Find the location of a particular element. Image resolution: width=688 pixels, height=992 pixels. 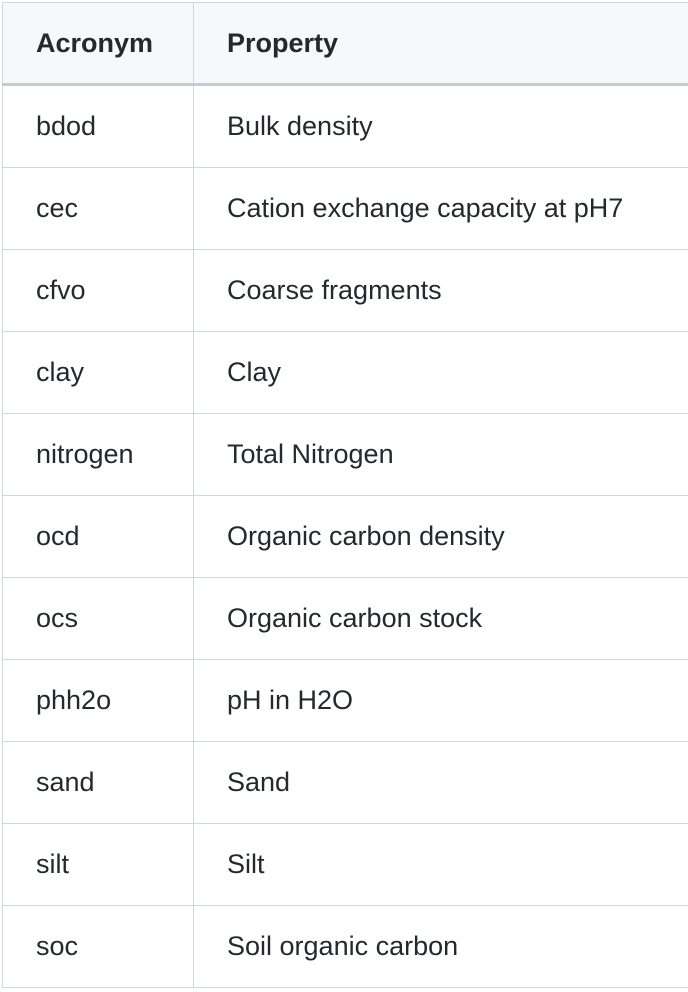

property-cell: Sand is located at coordinates (440, 782).